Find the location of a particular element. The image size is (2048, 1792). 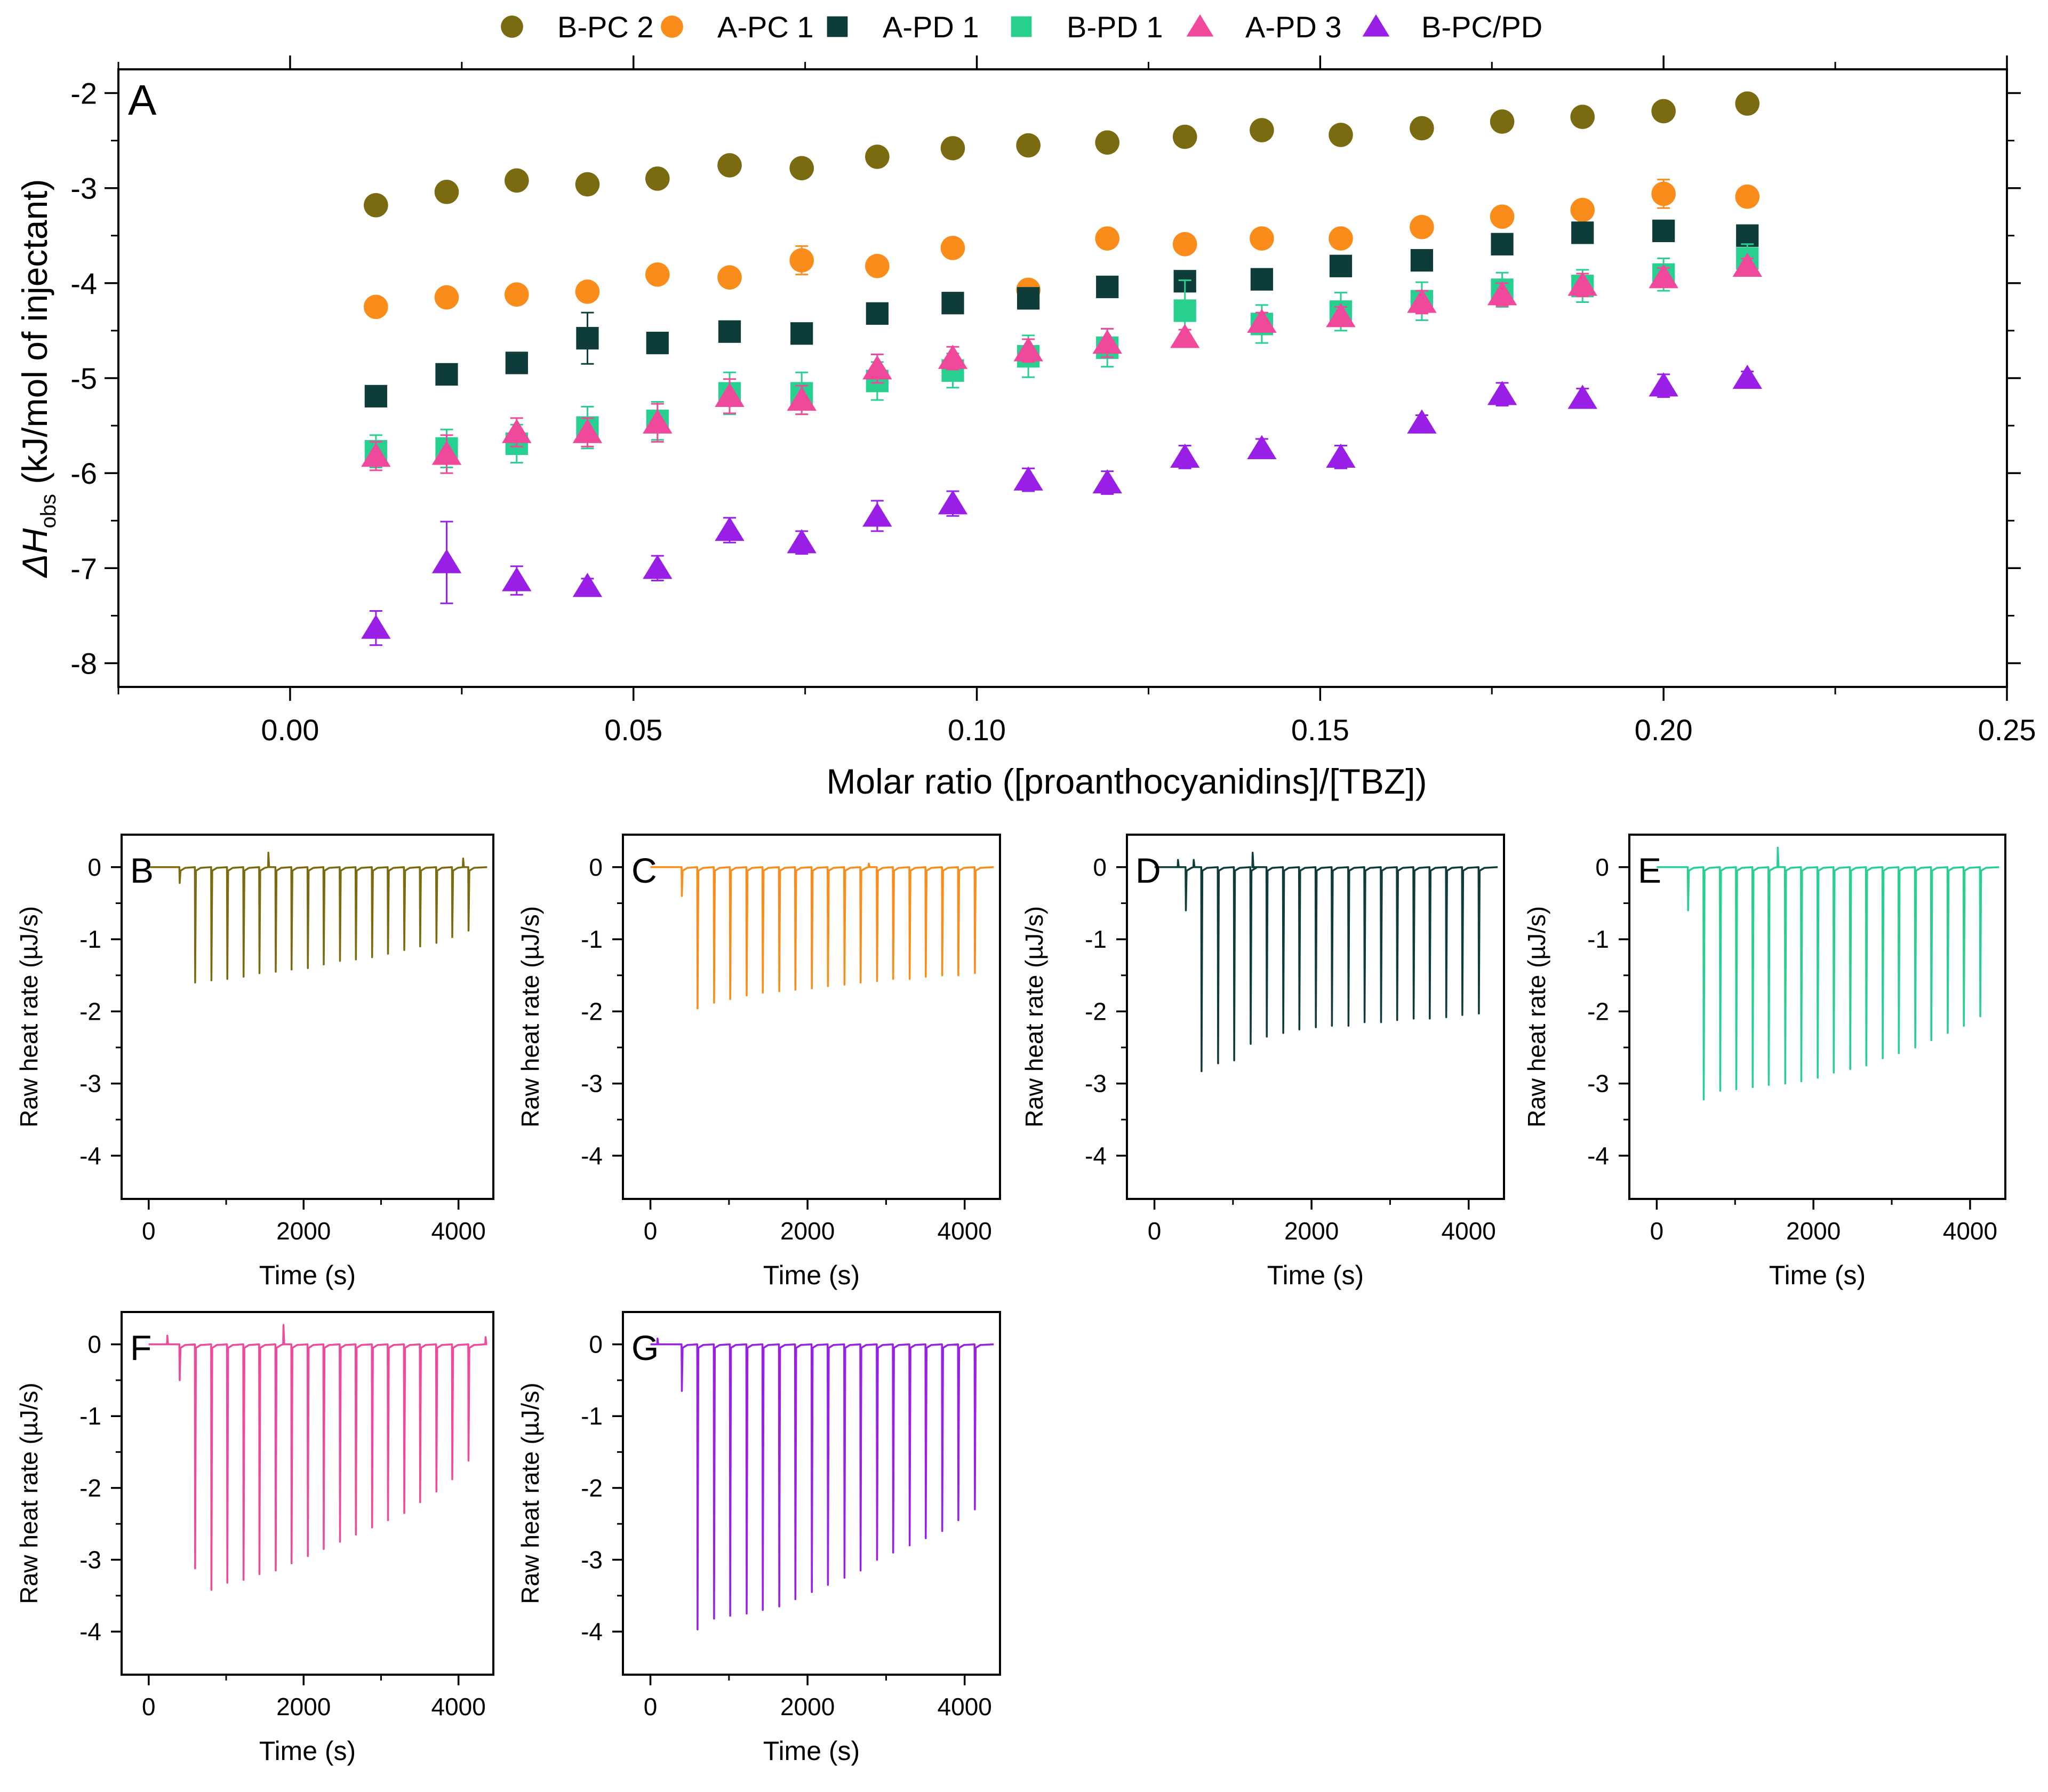

legend-label: A-PC 1 is located at coordinates (765, 27).